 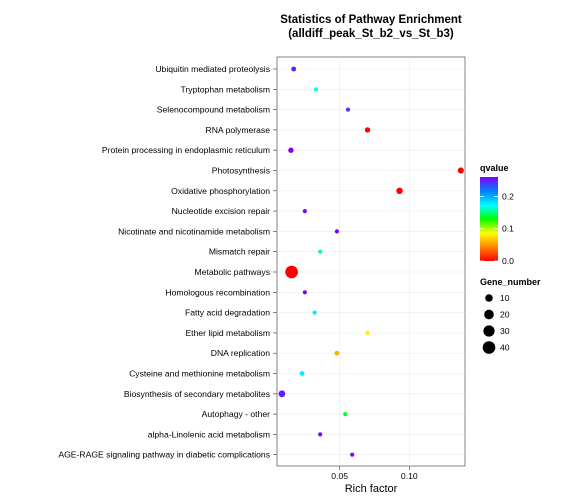 I want to click on y-tick-label: Metabolic pathways, so click(x=232, y=272).